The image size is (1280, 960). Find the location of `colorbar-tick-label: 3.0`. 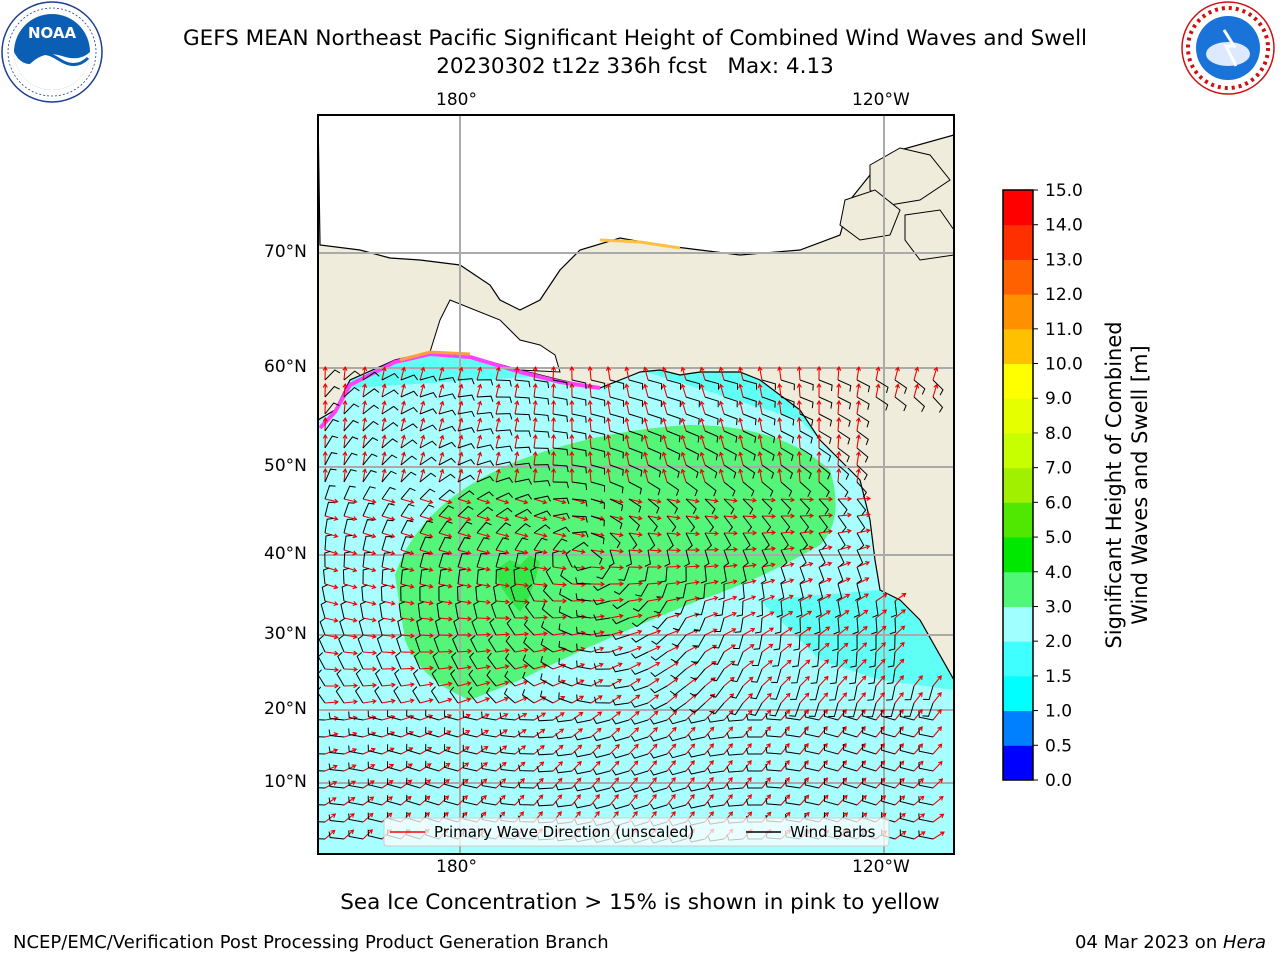

colorbar-tick-label: 3.0 is located at coordinates (1058, 607).